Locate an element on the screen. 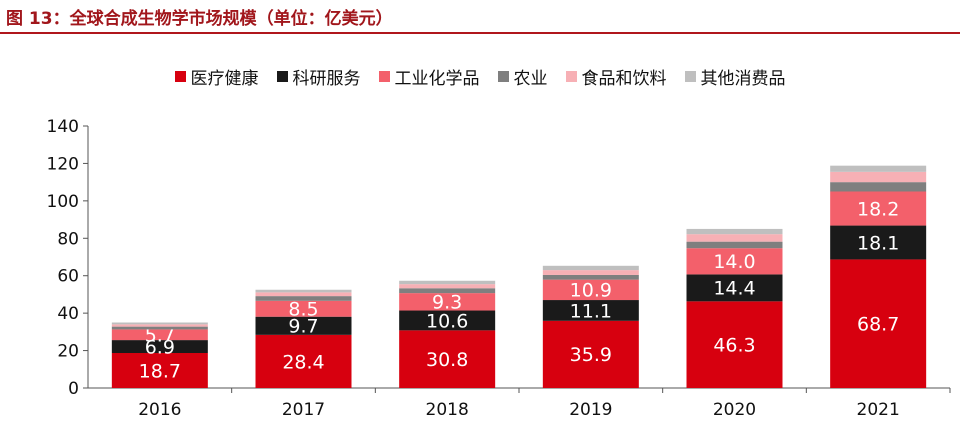 This screenshot has width=960, height=435. y-tick-label-0: 0 is located at coordinates (73, 389).